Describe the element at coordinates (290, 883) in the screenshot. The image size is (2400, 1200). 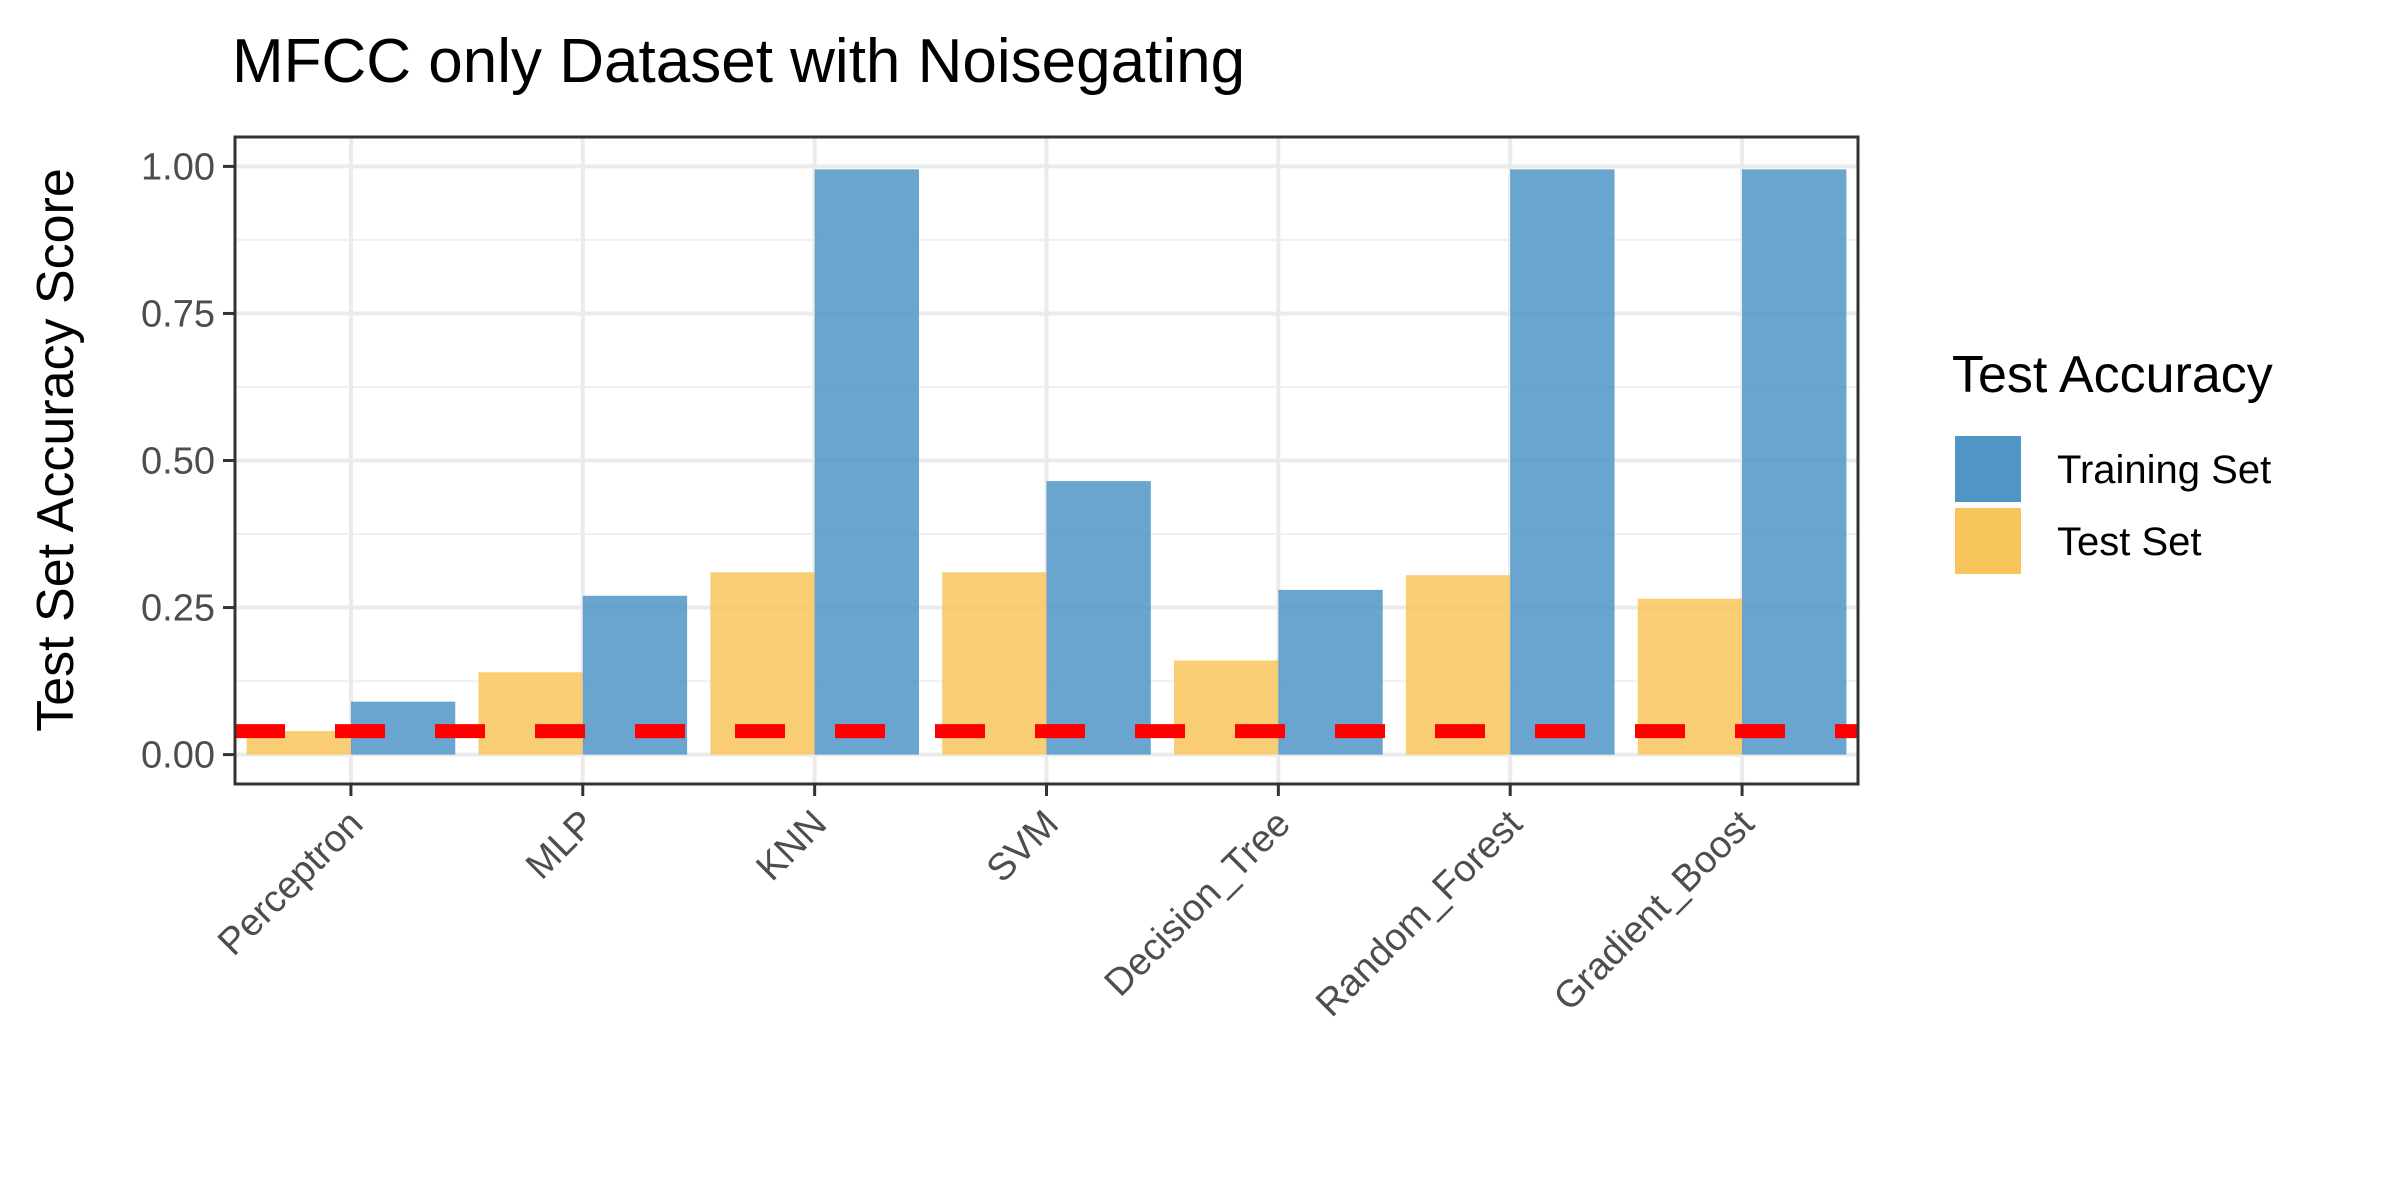
I see `x-tick-label: Perceptron` at that location.